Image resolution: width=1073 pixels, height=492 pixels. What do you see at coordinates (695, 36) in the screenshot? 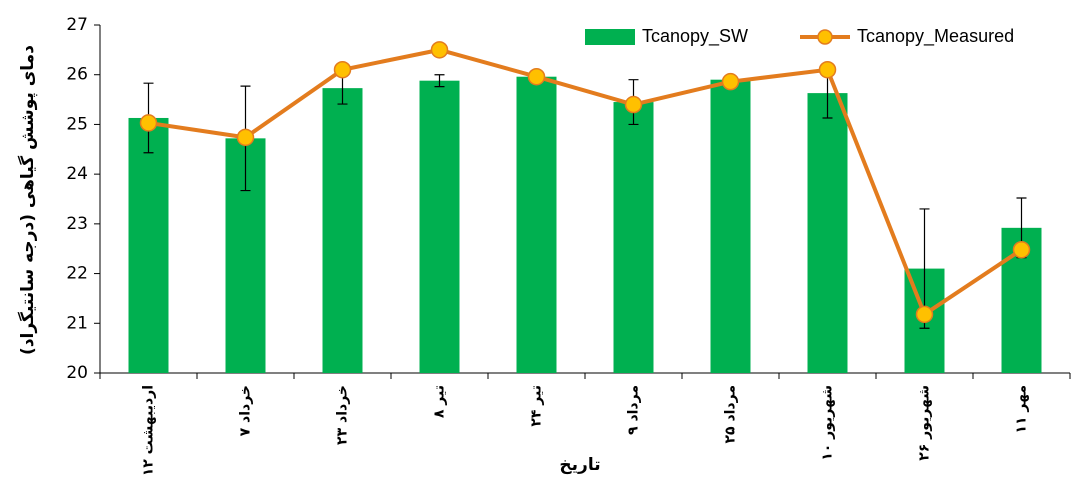
I see `legend-label: Tcanopy_SW` at bounding box center [695, 36].